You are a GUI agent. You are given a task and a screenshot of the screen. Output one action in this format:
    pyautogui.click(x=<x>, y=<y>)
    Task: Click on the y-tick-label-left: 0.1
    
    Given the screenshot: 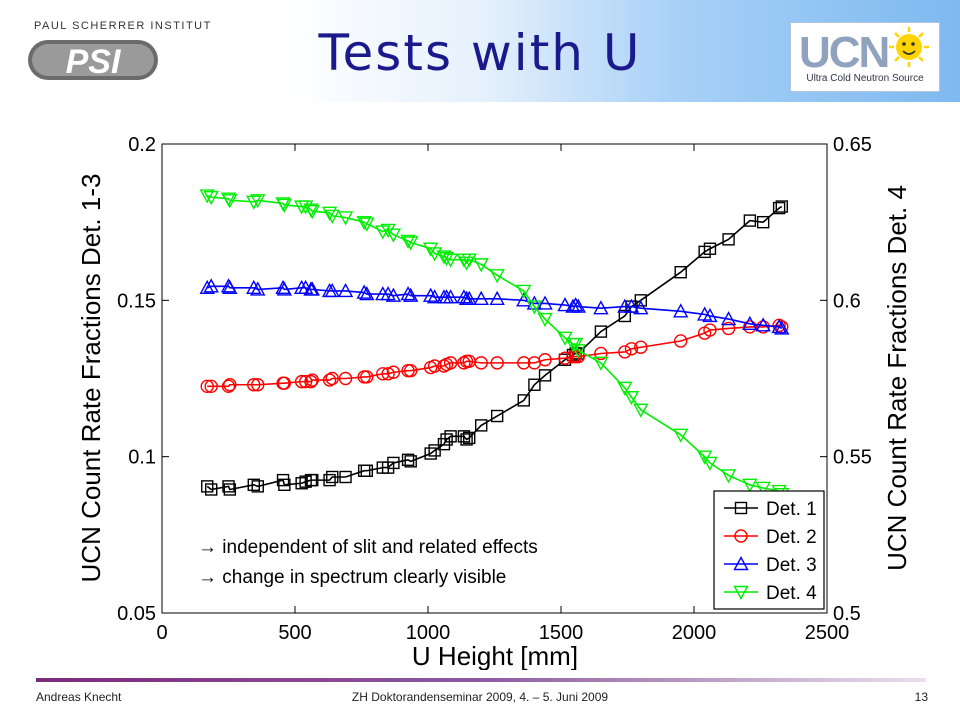 What is the action you would take?
    pyautogui.click(x=142, y=458)
    